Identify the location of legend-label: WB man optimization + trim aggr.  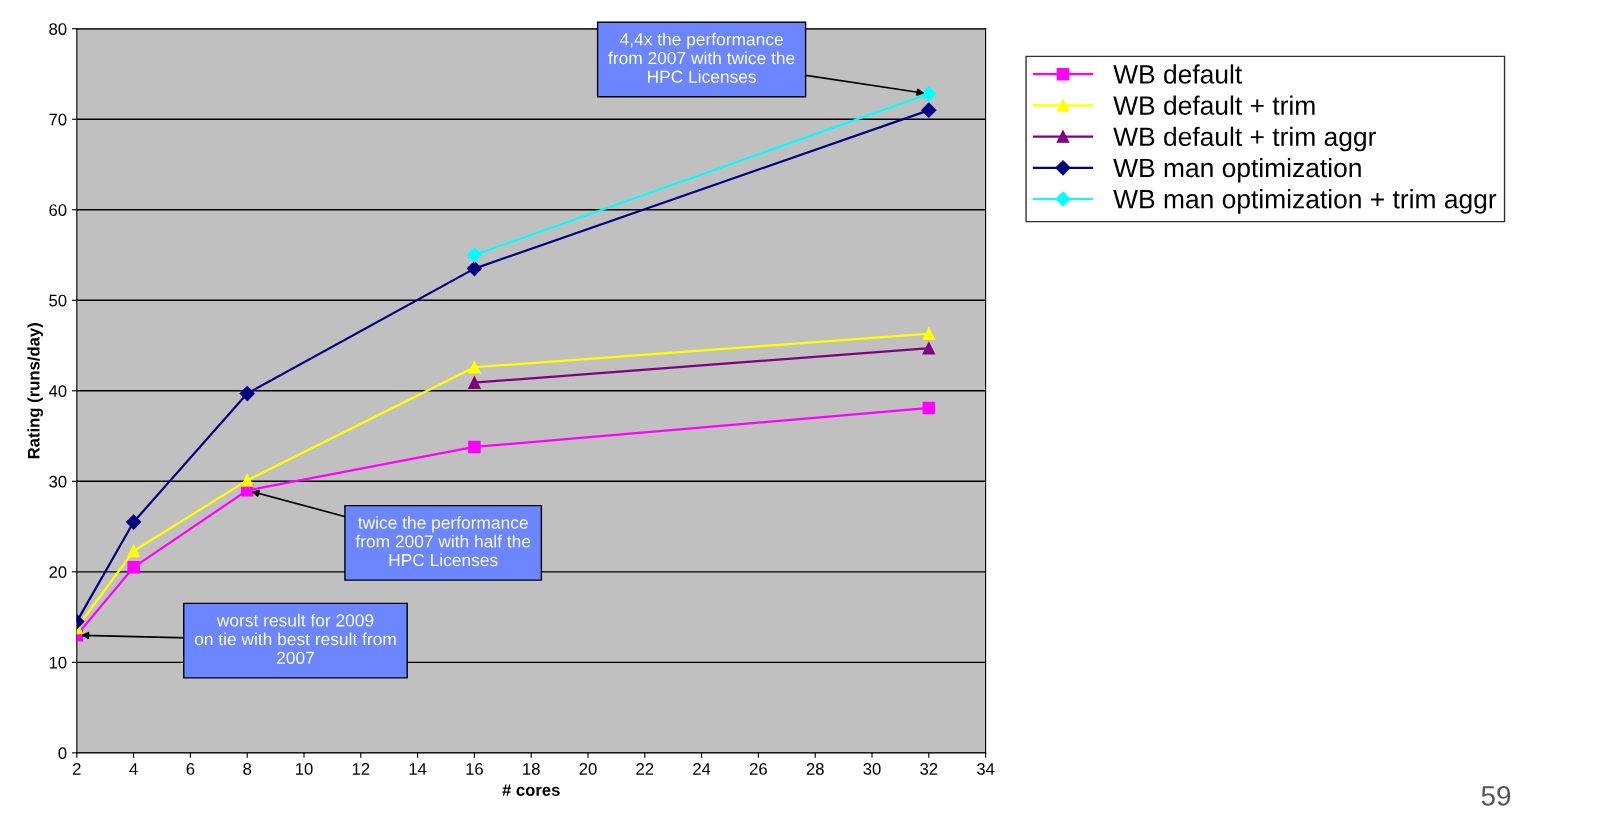
(1305, 201).